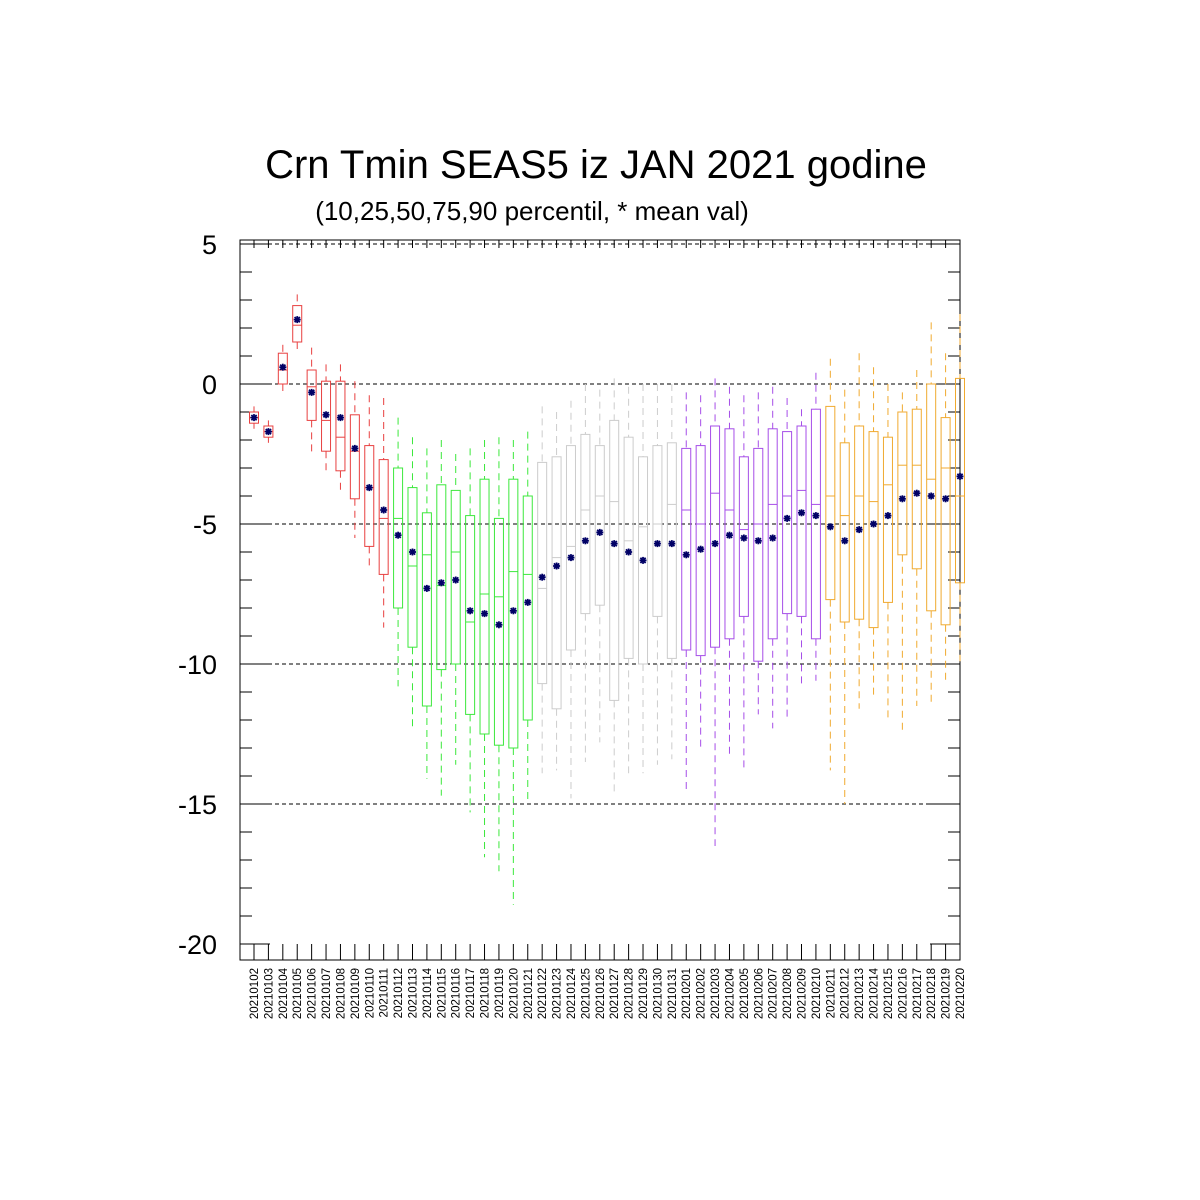 Image resolution: width=1200 pixels, height=1200 pixels. Describe the element at coordinates (486, 993) in the screenshot. I see `x-tick-label: 20210118` at that location.